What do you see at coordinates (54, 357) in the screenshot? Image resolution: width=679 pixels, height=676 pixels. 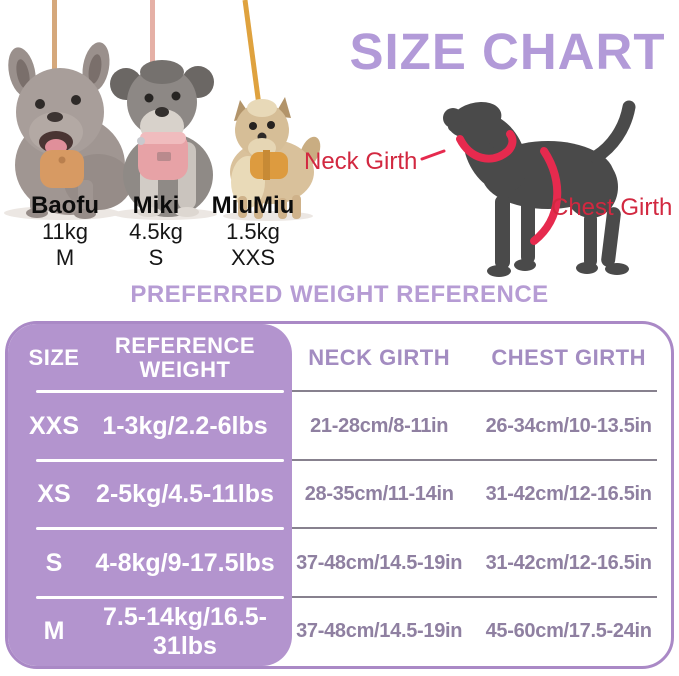 I see `size-column-header: SIZE` at bounding box center [54, 357].